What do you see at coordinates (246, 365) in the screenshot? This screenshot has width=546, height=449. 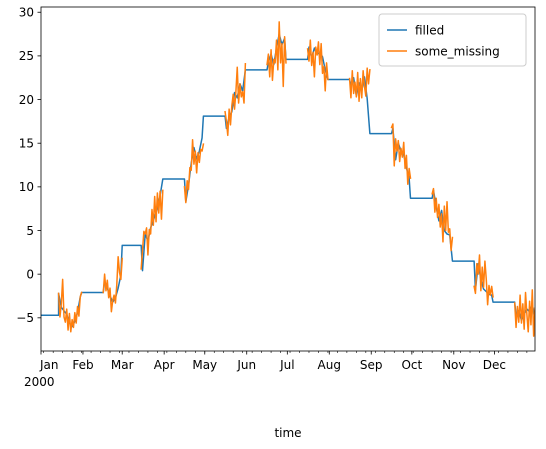 I see `x-tick-label: Jun` at bounding box center [246, 365].